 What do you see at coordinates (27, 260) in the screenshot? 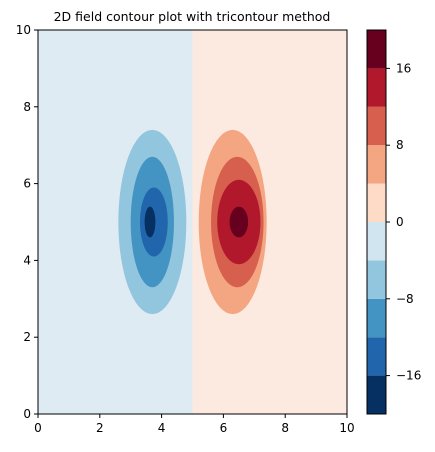
I see `y-tick-label: 4` at bounding box center [27, 260].